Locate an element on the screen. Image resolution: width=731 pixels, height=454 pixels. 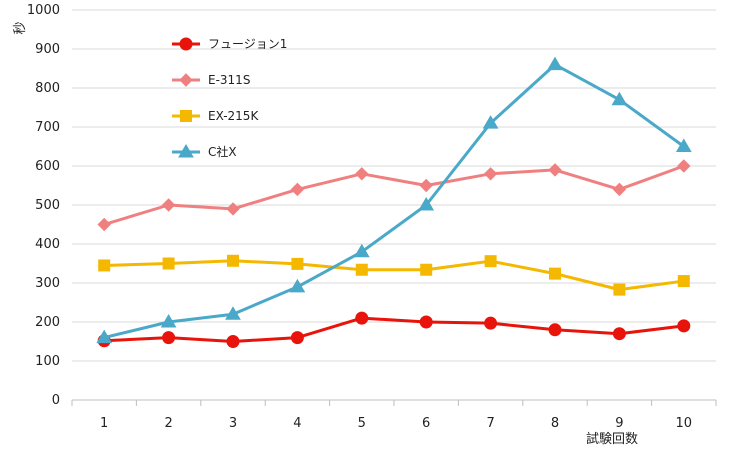
legend-item: EX-215K is located at coordinates (215, 116).